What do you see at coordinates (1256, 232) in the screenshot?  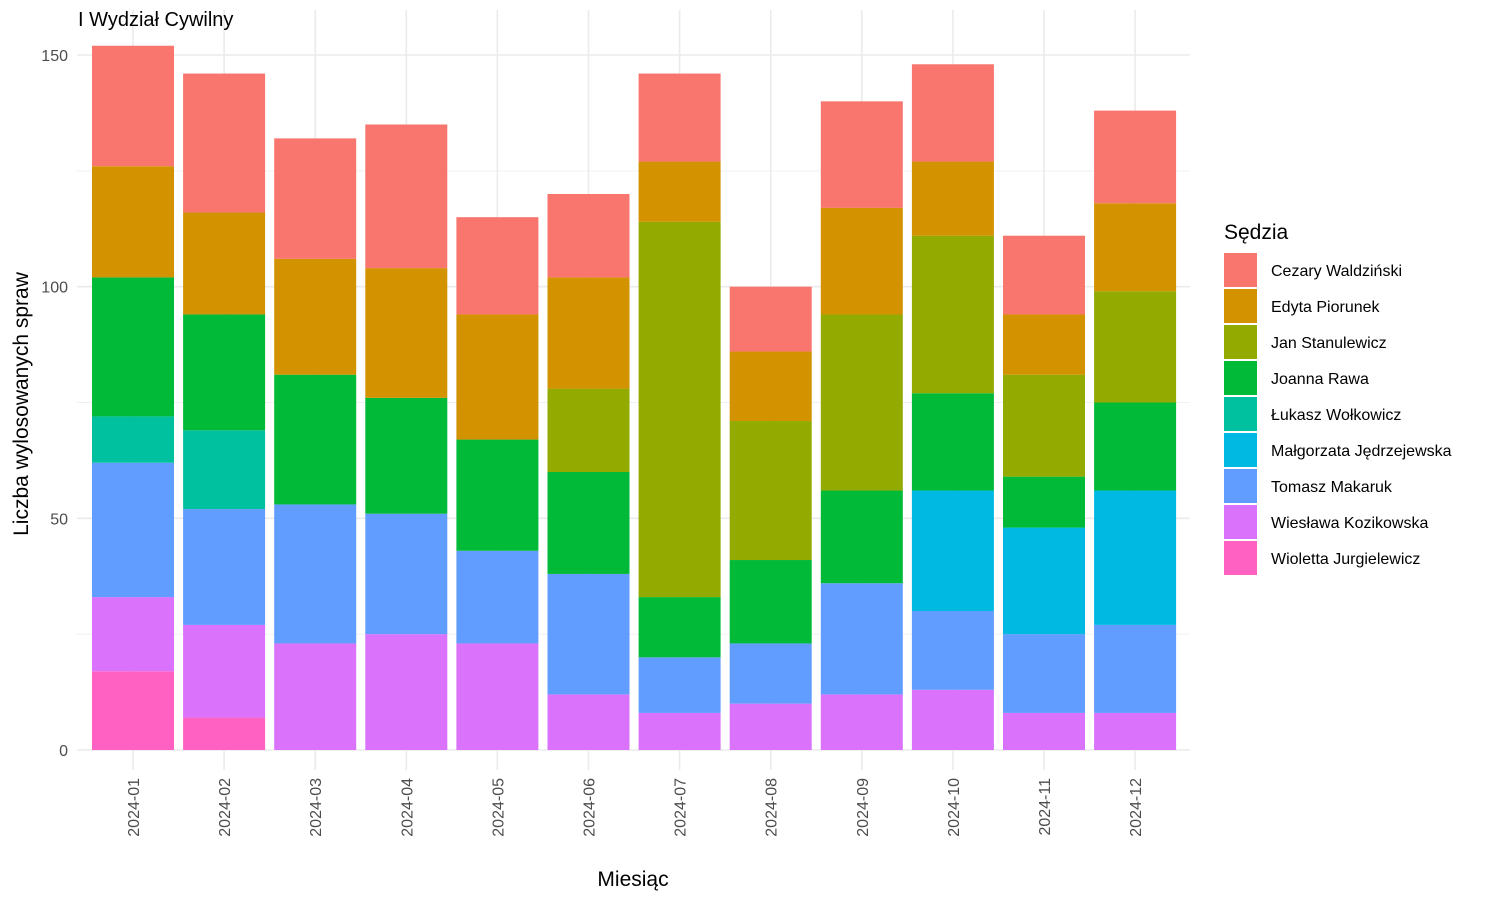 I see `legend-title: Sędzia` at bounding box center [1256, 232].